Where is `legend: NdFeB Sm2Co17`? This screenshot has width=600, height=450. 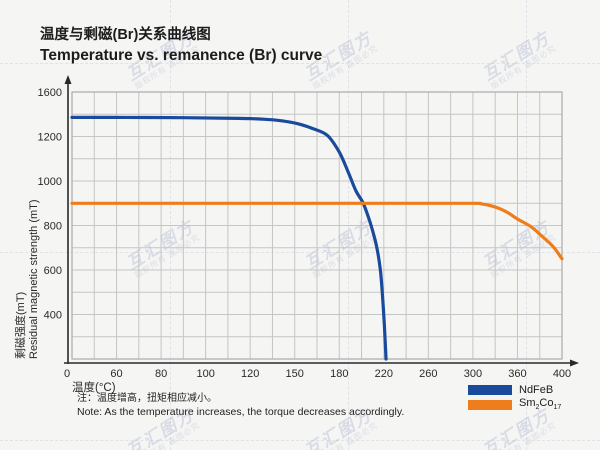 legend: NdFeB Sm2Co17 is located at coordinates (514, 397).